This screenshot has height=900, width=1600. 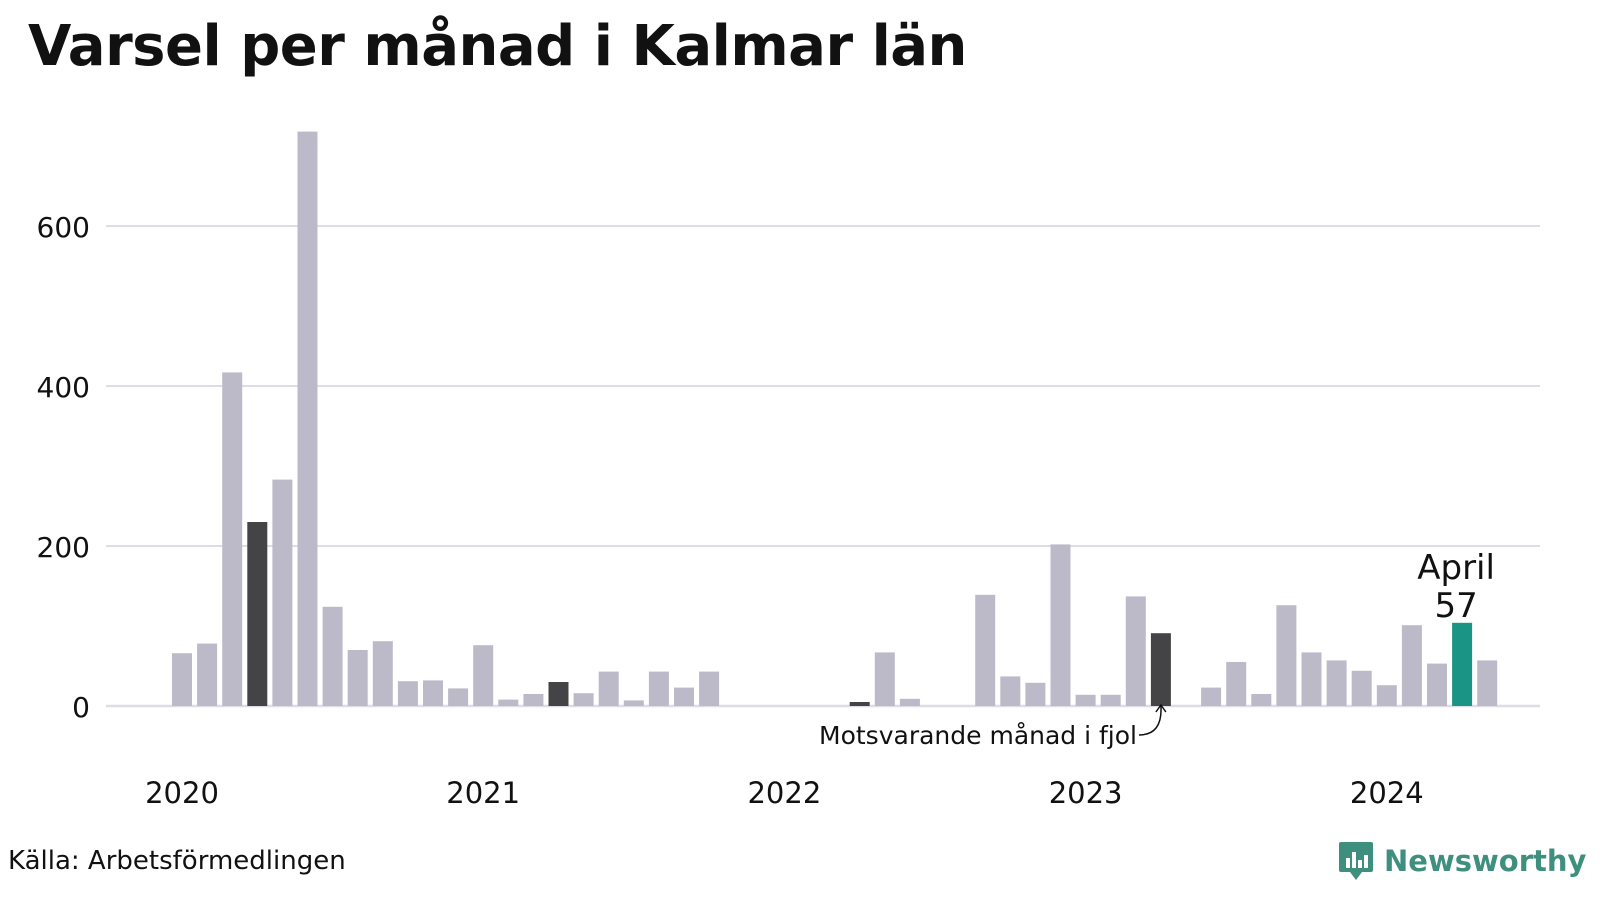 I want to click on x-tick-label: 2022, so click(x=784, y=793).